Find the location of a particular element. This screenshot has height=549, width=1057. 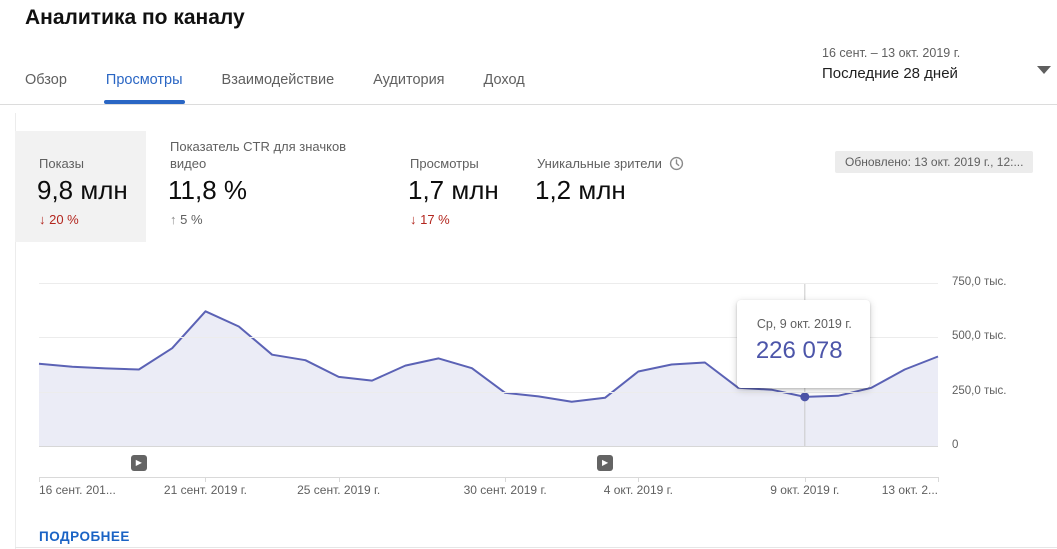

metric-label: Уникальные зрители is located at coordinates (610, 163).